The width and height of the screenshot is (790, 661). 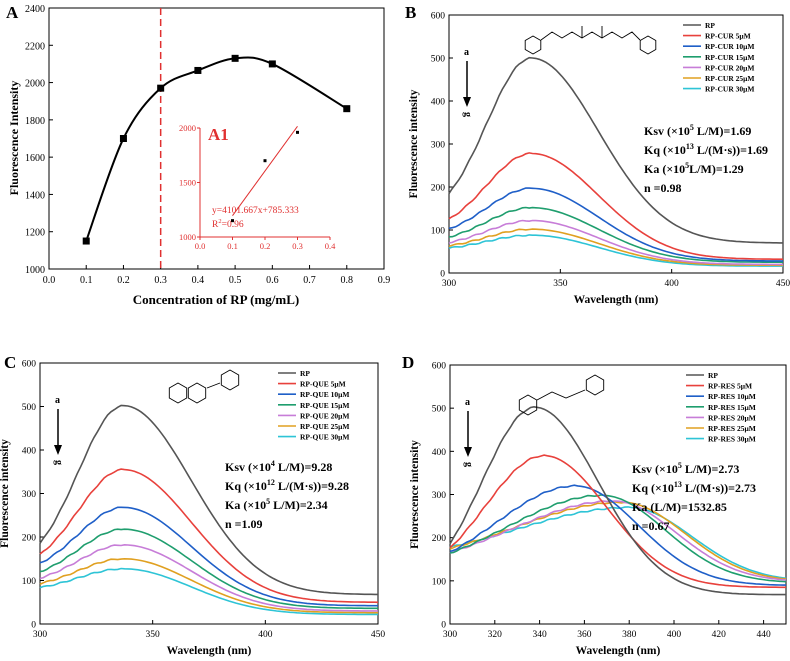 I want to click on legend-entry: RP-QUE 10μM, so click(x=324, y=394).